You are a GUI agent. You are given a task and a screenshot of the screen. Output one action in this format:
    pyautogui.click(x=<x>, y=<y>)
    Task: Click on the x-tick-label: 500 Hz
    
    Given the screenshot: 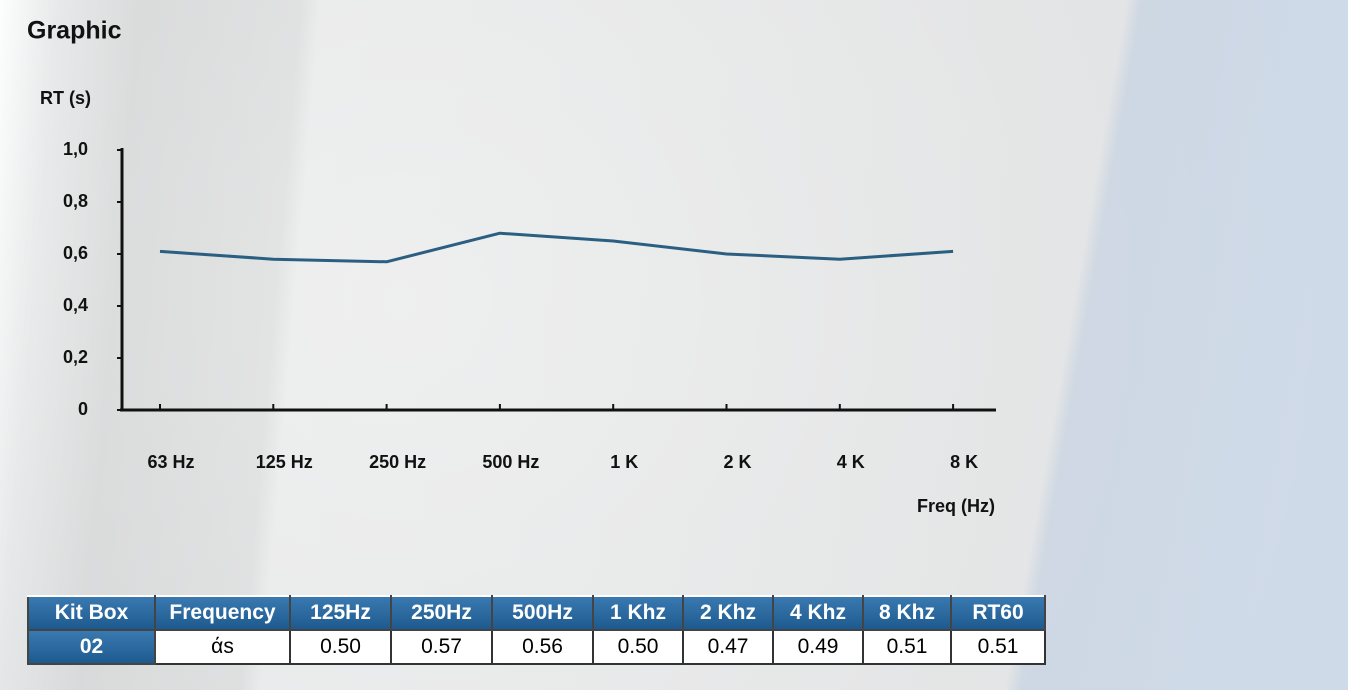 What is the action you would take?
    pyautogui.click(x=510, y=462)
    